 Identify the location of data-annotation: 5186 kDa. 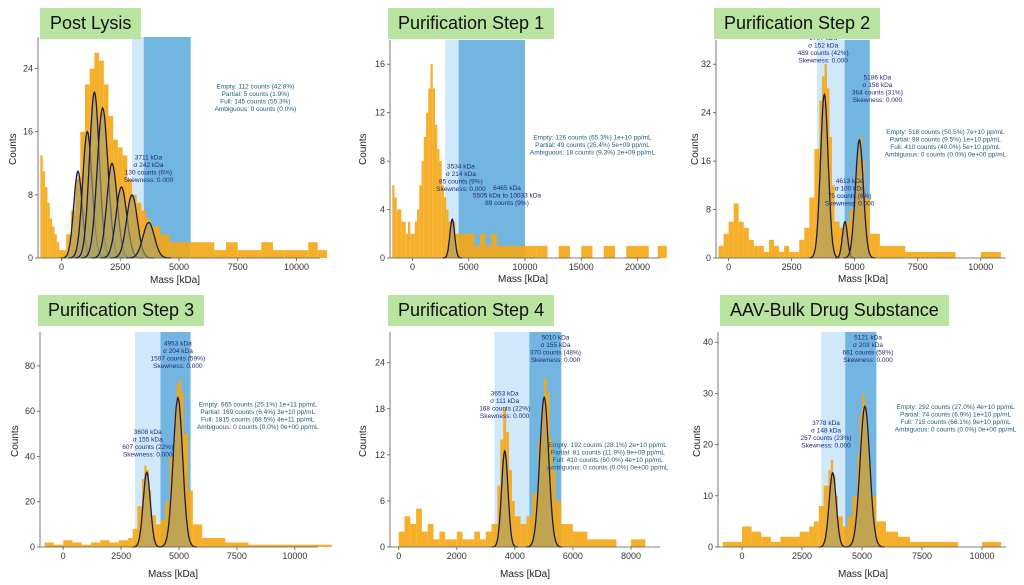
(877, 77).